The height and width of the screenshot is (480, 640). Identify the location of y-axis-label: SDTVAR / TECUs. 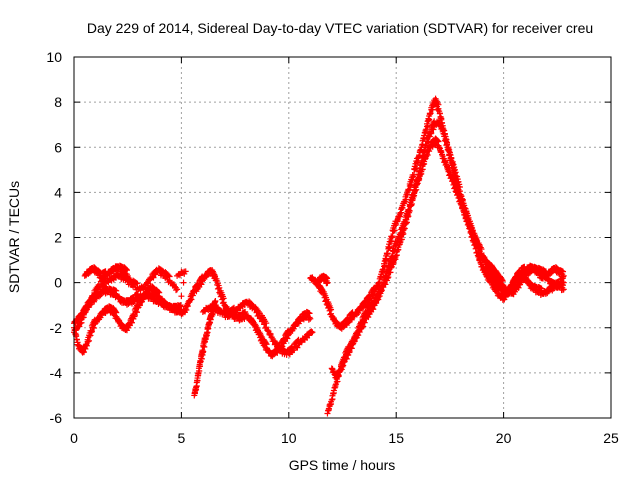
(14, 237).